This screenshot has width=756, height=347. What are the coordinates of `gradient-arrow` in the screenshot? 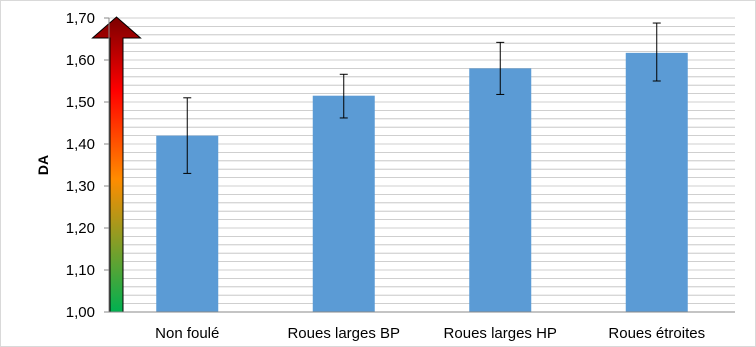 It's located at (116, 164).